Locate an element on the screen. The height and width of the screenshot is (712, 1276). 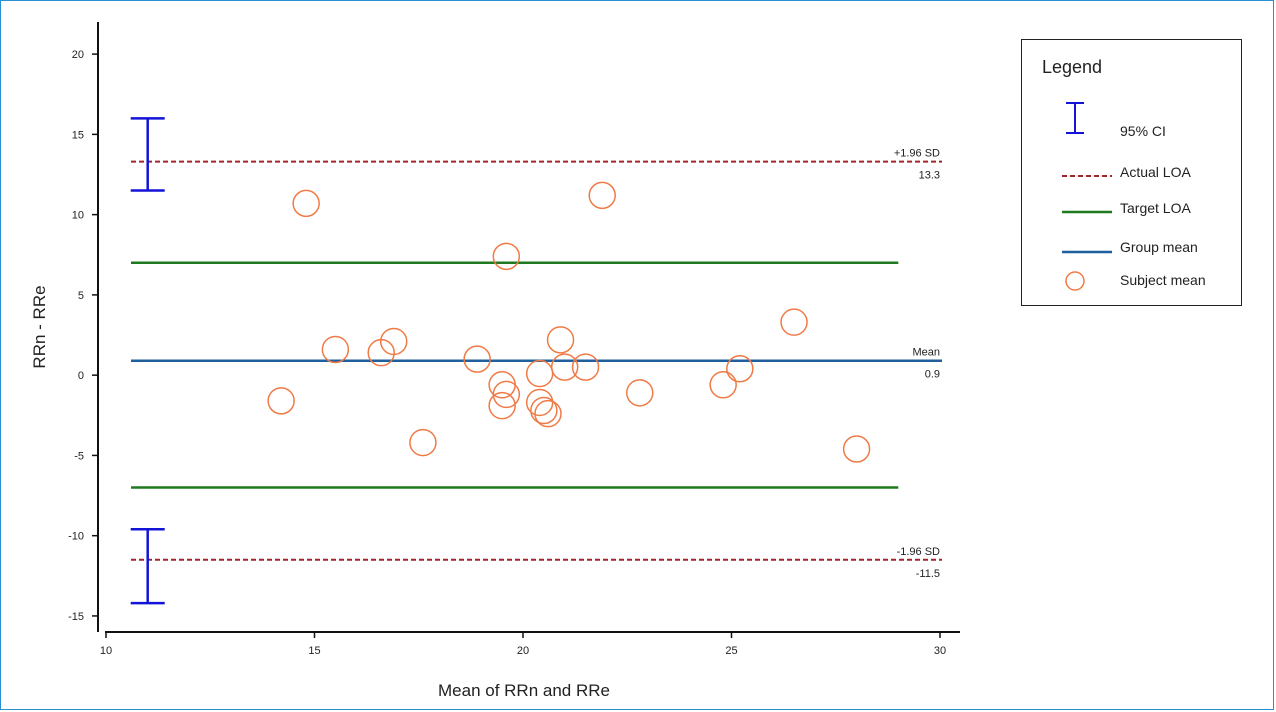
x-axis-title: Mean of RRn and RRe is located at coordinates (524, 690).